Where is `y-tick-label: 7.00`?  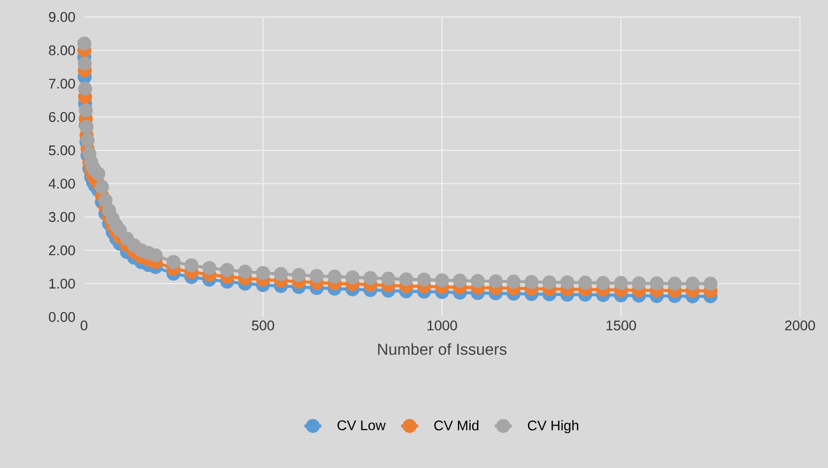
y-tick-label: 7.00 is located at coordinates (62, 83).